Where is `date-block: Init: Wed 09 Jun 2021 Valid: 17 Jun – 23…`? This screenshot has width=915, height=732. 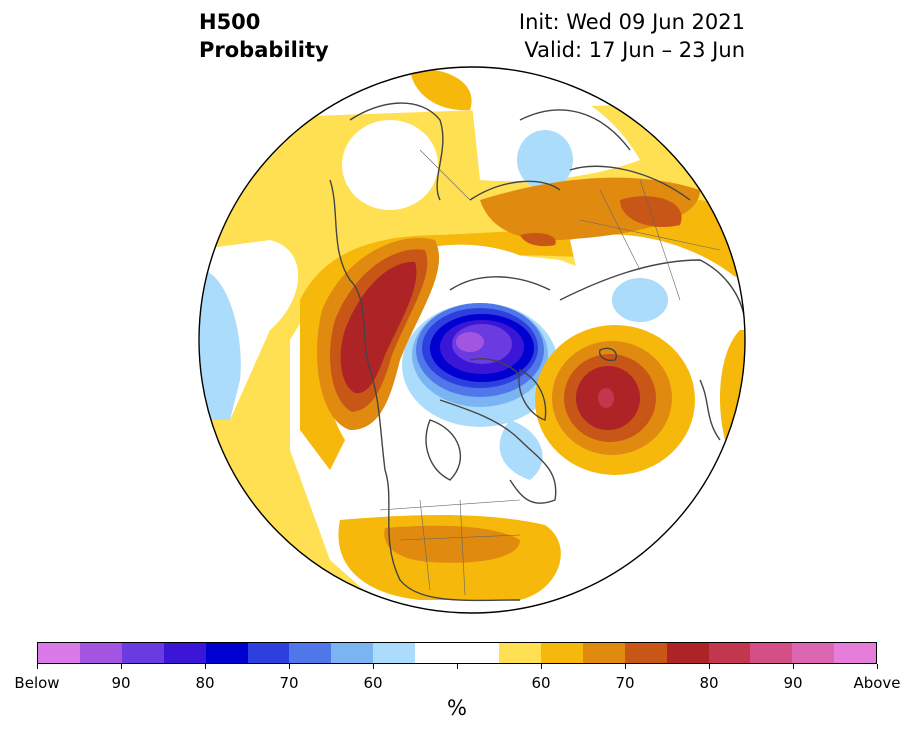 date-block: Init: Wed 09 Jun 2021 Valid: 17 Jun – 23… is located at coordinates (632, 36).